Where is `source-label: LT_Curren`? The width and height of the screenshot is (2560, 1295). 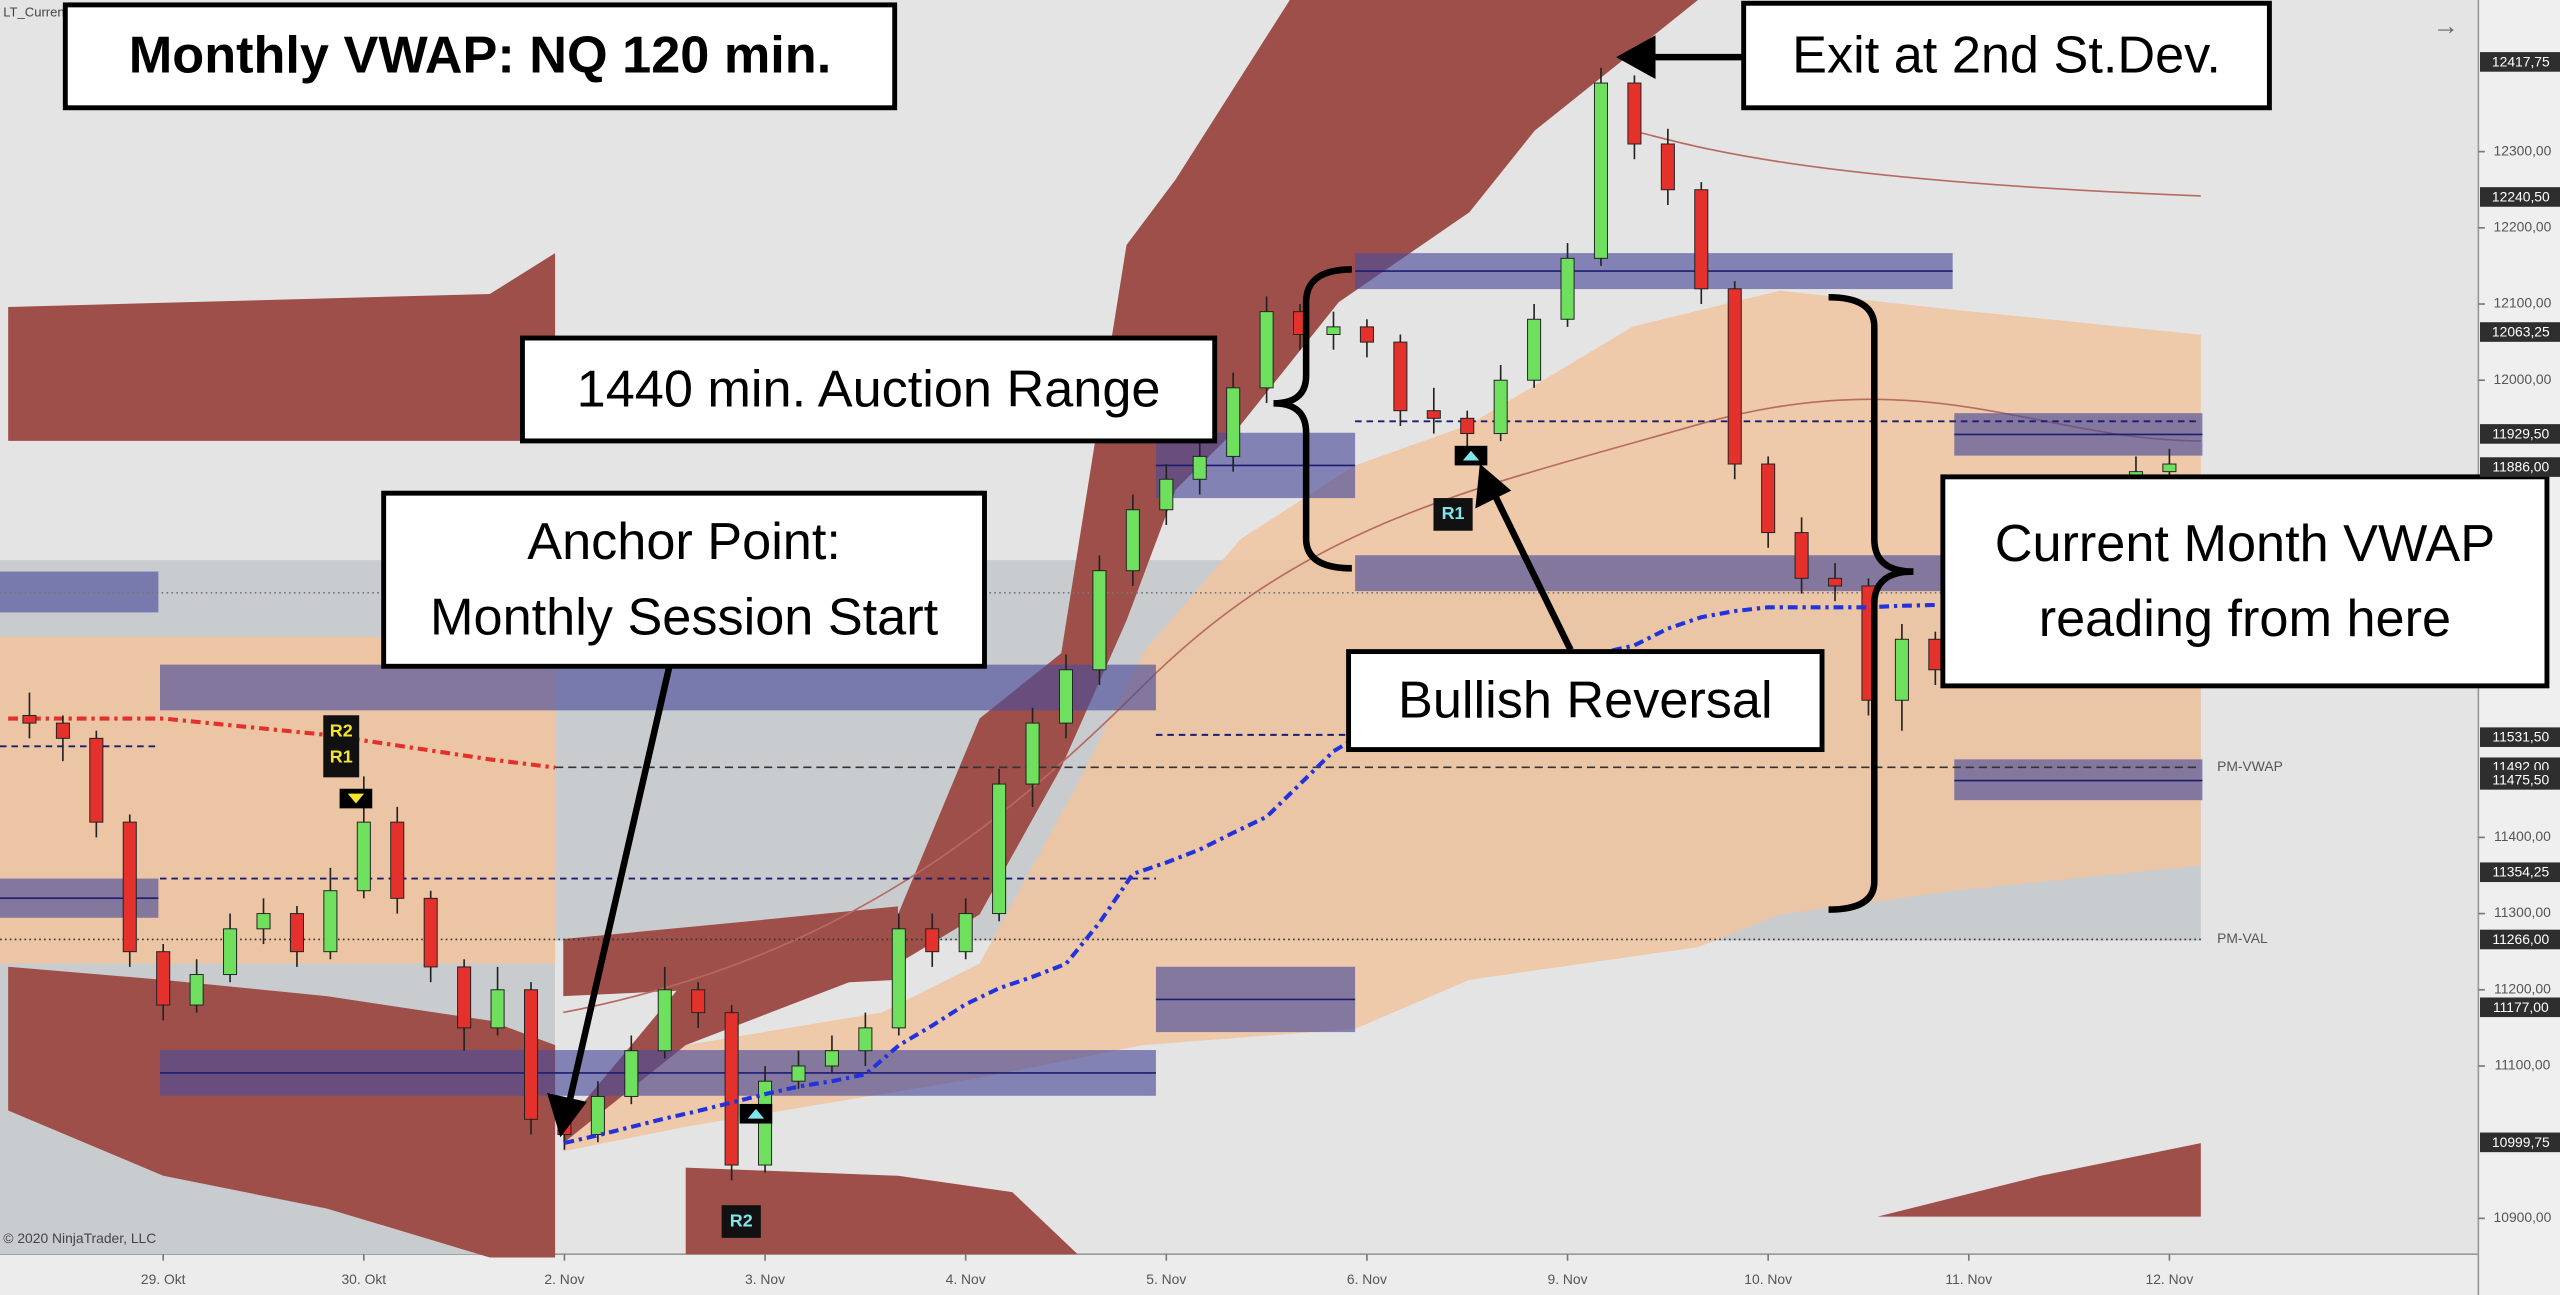 source-label: LT_Curren is located at coordinates (33, 12).